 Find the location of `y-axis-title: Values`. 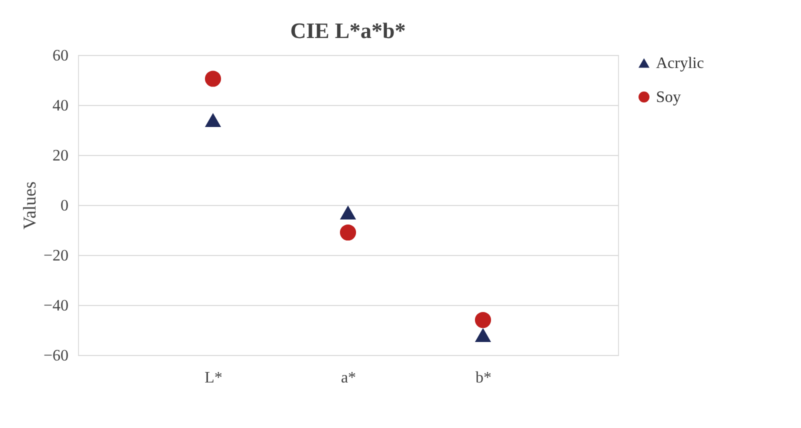

y-axis-title: Values is located at coordinates (29, 206).